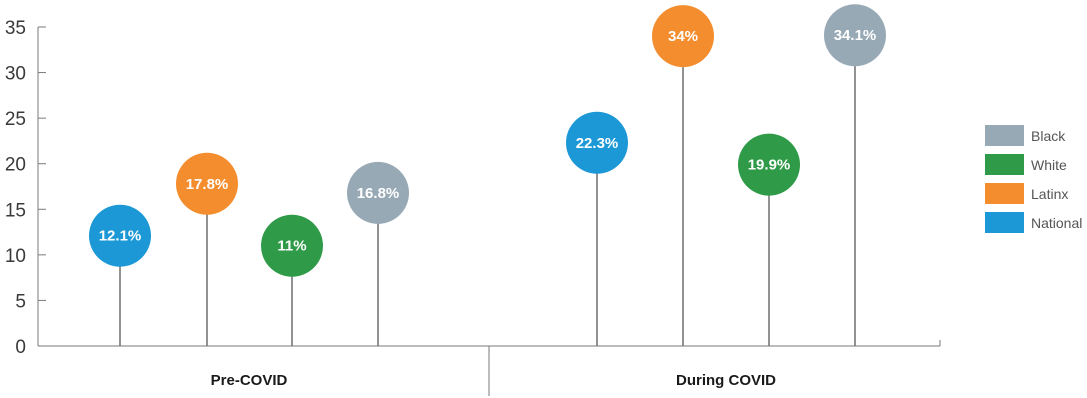  What do you see at coordinates (20, 347) in the screenshot?
I see `y-tick-label: 0` at bounding box center [20, 347].